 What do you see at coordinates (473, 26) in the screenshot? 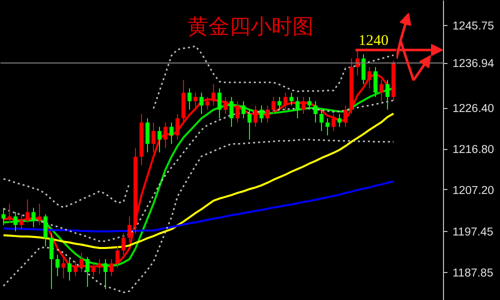
I see `y-tick-label: 1245.75` at bounding box center [473, 26].